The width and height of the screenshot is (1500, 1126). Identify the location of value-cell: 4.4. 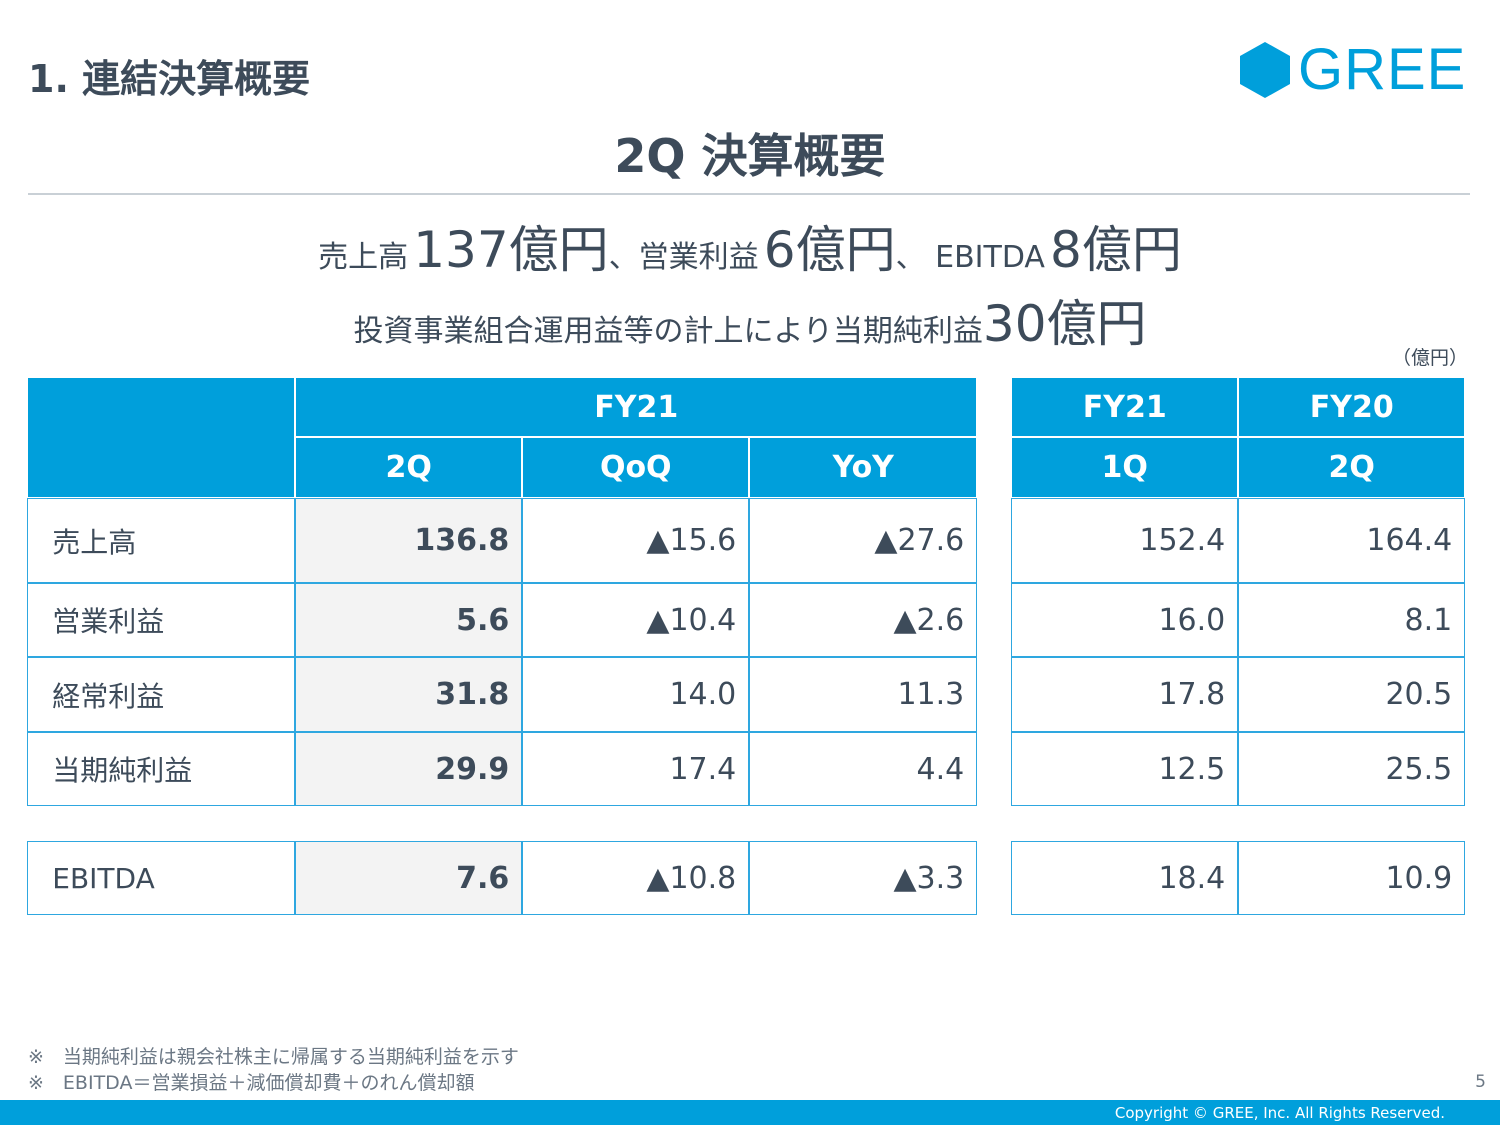
(863, 769).